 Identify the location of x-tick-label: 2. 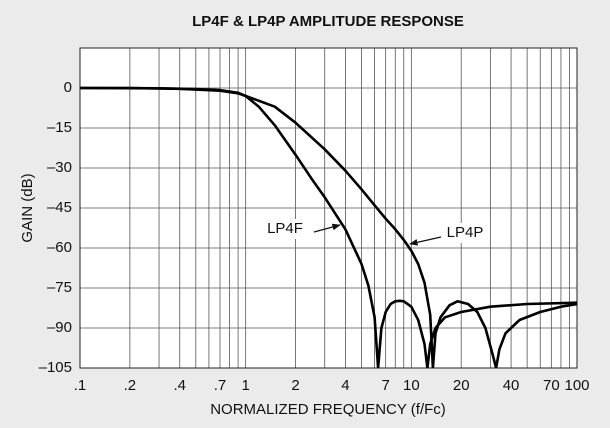
(295, 385).